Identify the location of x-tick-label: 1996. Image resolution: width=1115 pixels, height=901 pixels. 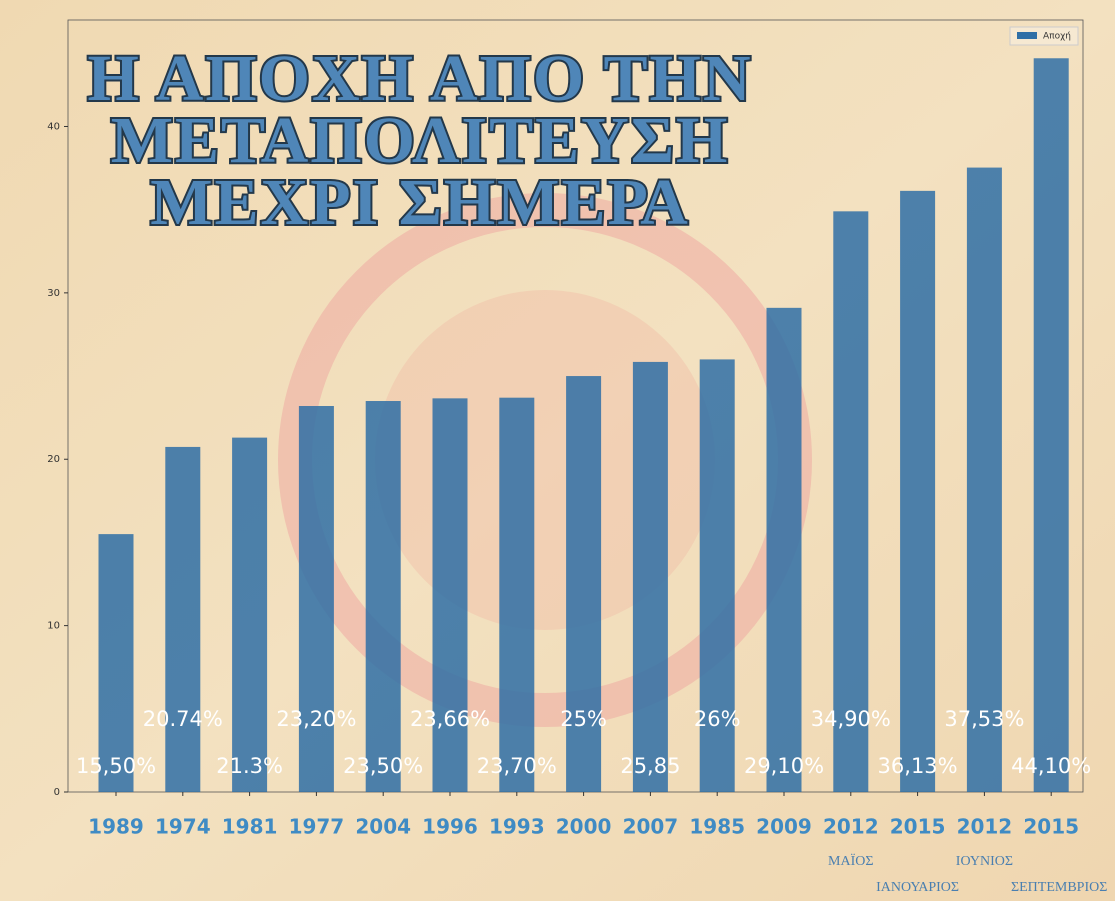
(450, 827).